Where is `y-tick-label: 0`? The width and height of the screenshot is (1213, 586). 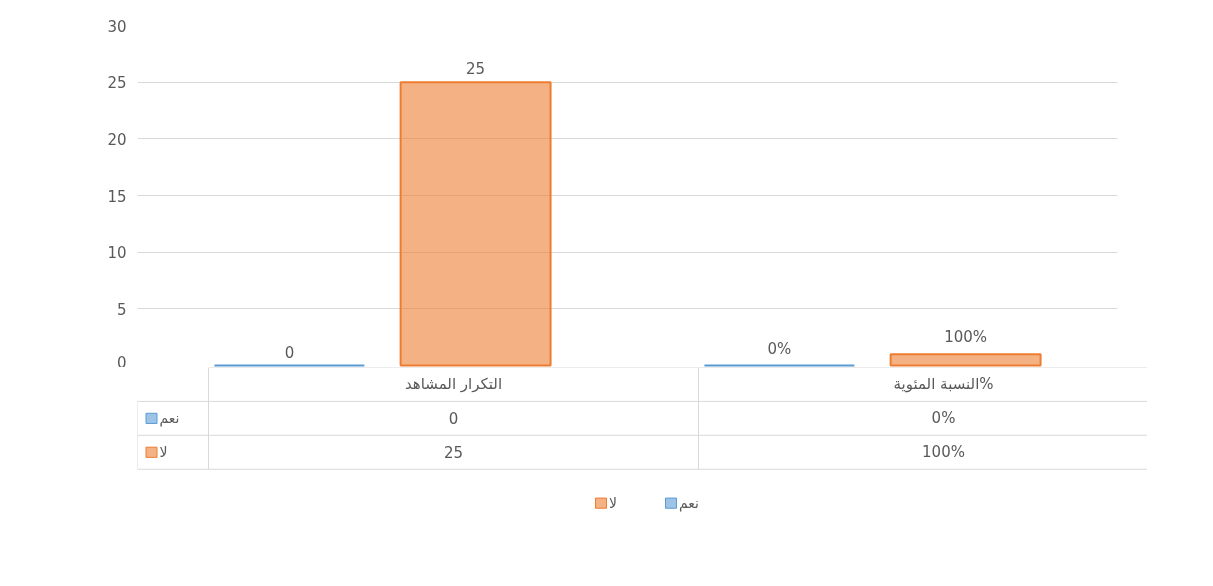
y-tick-label: 0 is located at coordinates (121, 362).